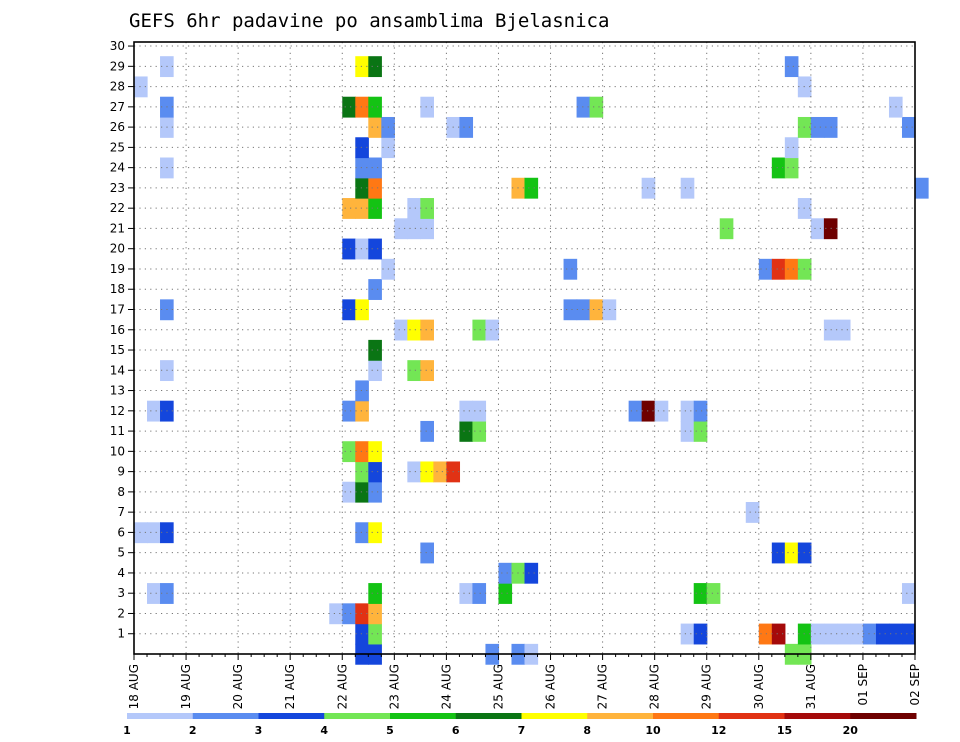 This screenshot has width=960, height=742. I want to click on x-tick-label: 23 AUG, so click(394, 686).